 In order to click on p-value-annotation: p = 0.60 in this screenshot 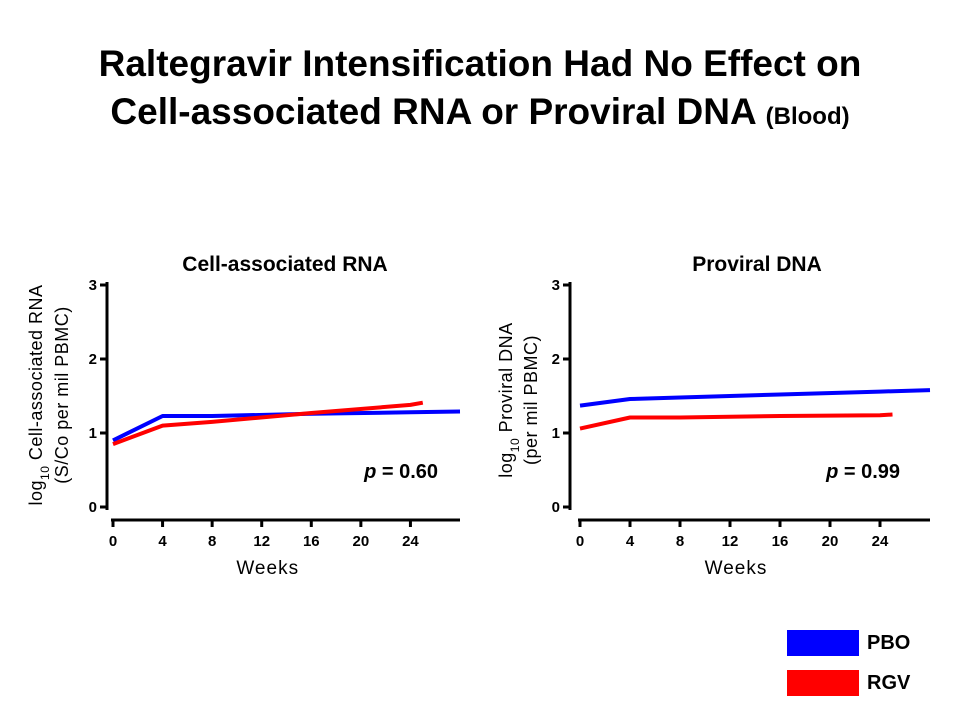, I will do `click(400, 472)`.